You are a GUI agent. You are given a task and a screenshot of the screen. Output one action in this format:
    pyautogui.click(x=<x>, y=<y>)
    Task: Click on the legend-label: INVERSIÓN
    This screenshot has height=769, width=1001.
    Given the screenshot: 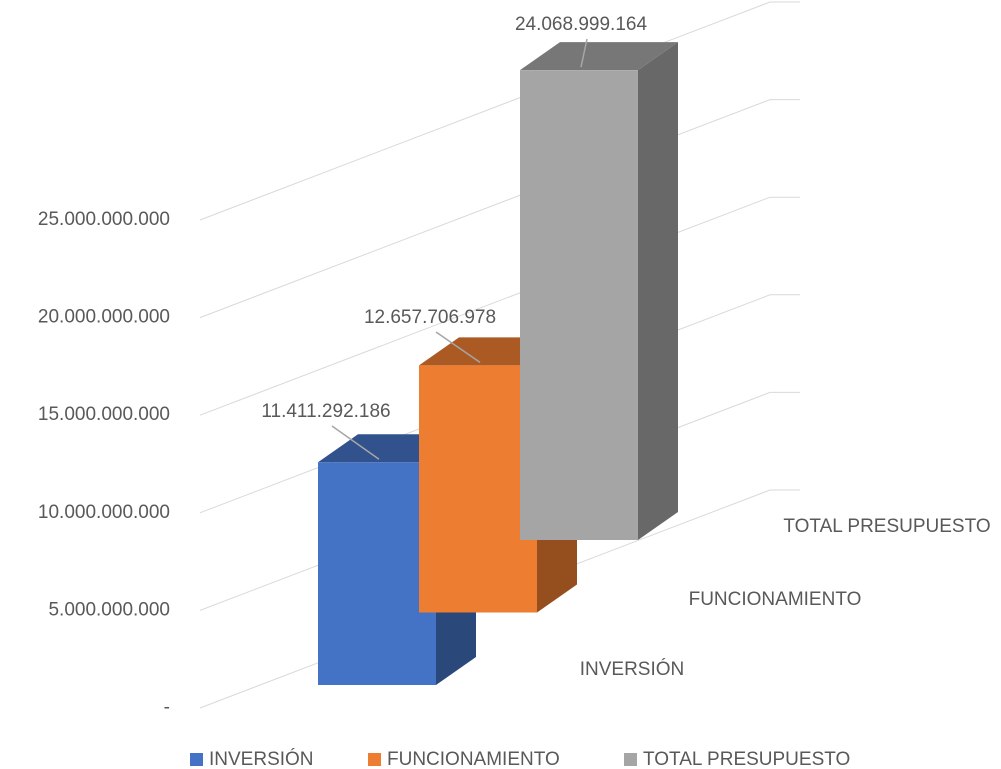 What is the action you would take?
    pyautogui.click(x=261, y=758)
    